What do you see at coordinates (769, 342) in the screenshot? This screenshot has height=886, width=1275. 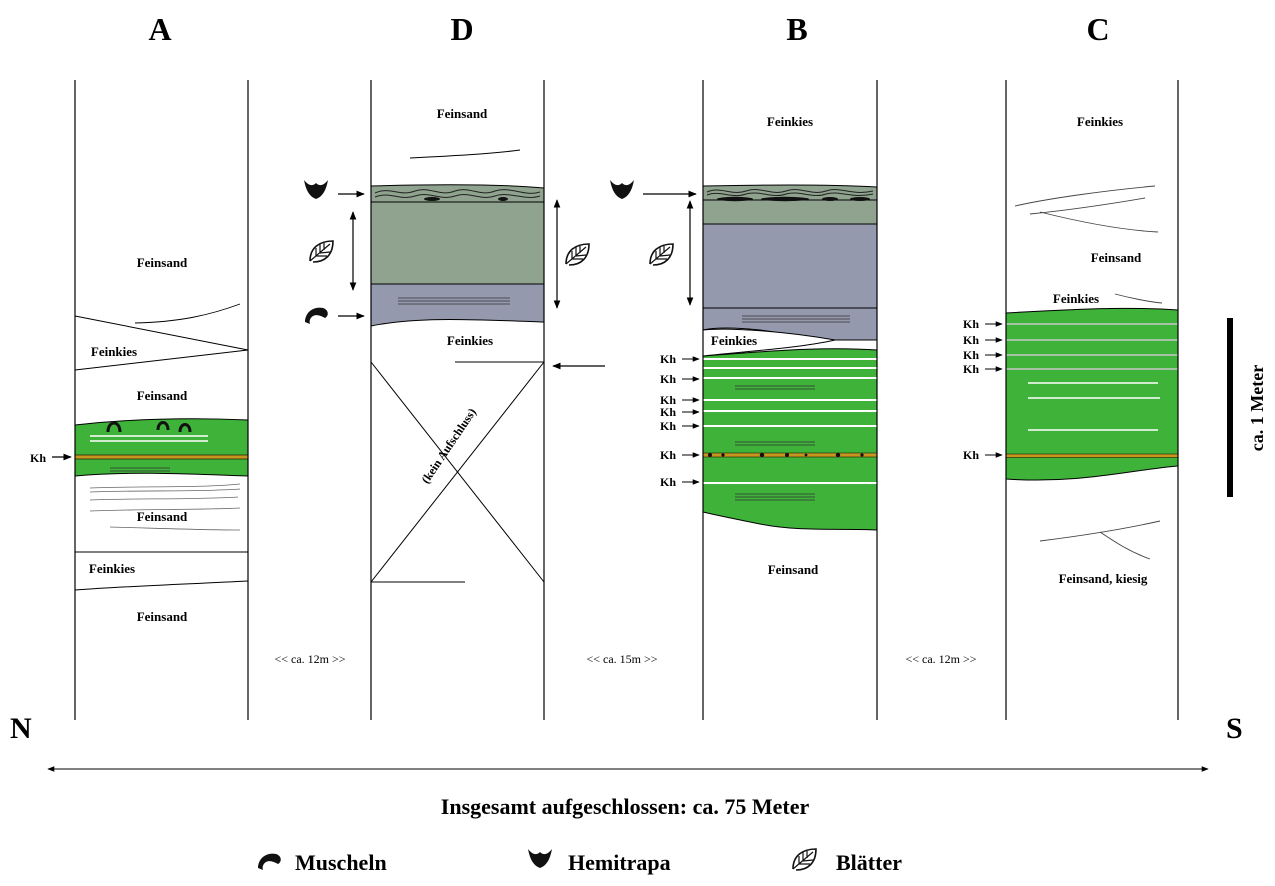 I see `column-b-feinkies-lens` at bounding box center [769, 342].